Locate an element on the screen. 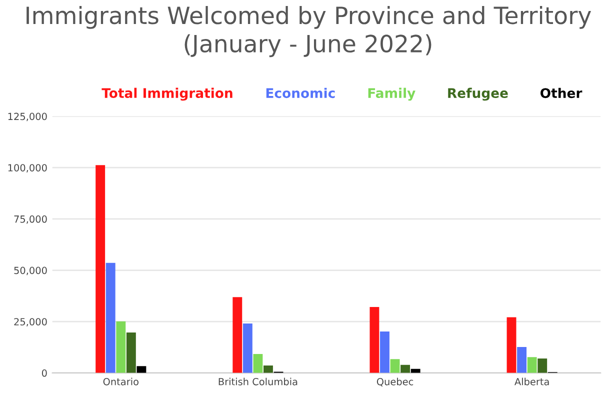 This screenshot has height=401, width=616. x-tick-label: Ontario is located at coordinates (120, 382).